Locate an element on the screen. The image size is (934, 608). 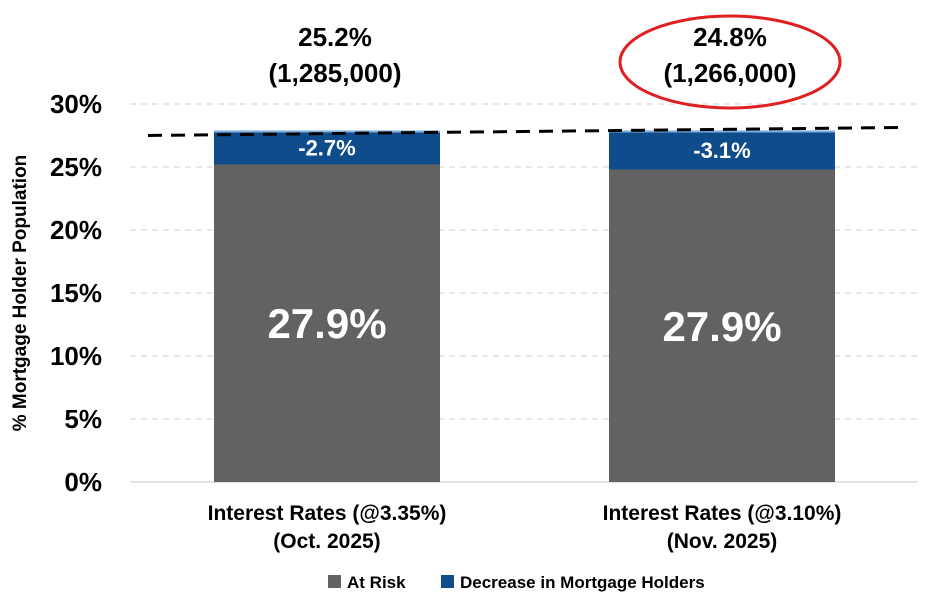
top-annotation-percent: 25.2% is located at coordinates (335, 37).